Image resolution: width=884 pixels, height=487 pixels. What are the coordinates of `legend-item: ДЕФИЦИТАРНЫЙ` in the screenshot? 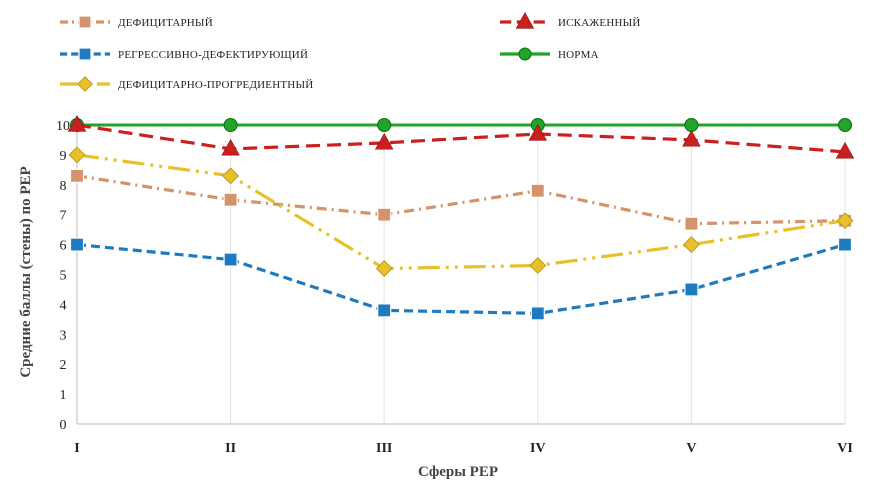 It's located at (136, 22).